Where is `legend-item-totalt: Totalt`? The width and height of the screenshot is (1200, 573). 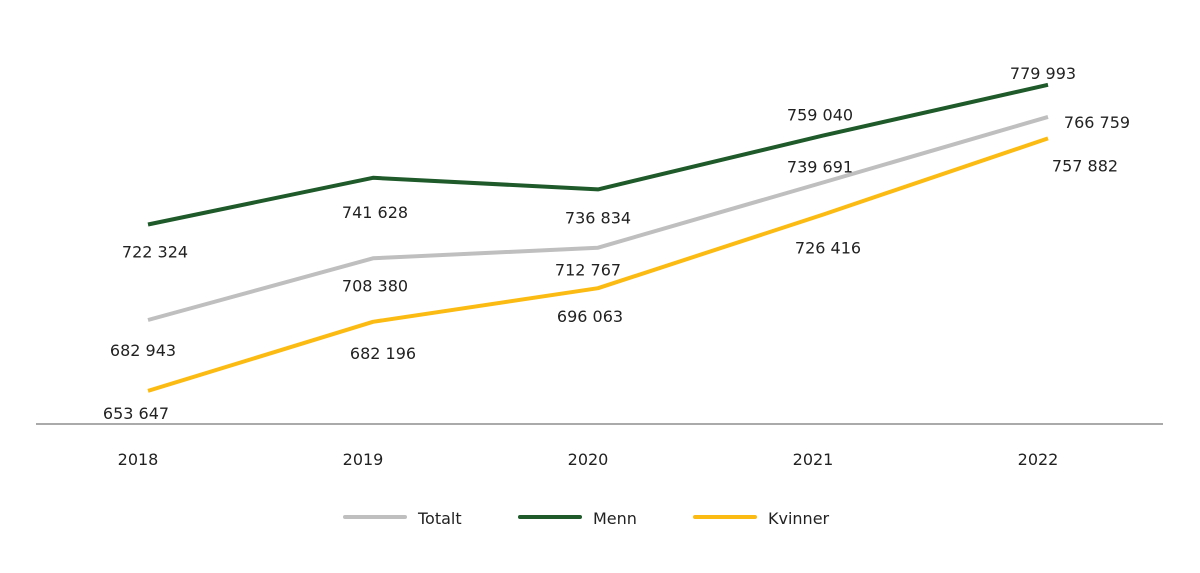 legend-item-totalt: Totalt is located at coordinates (402, 518).